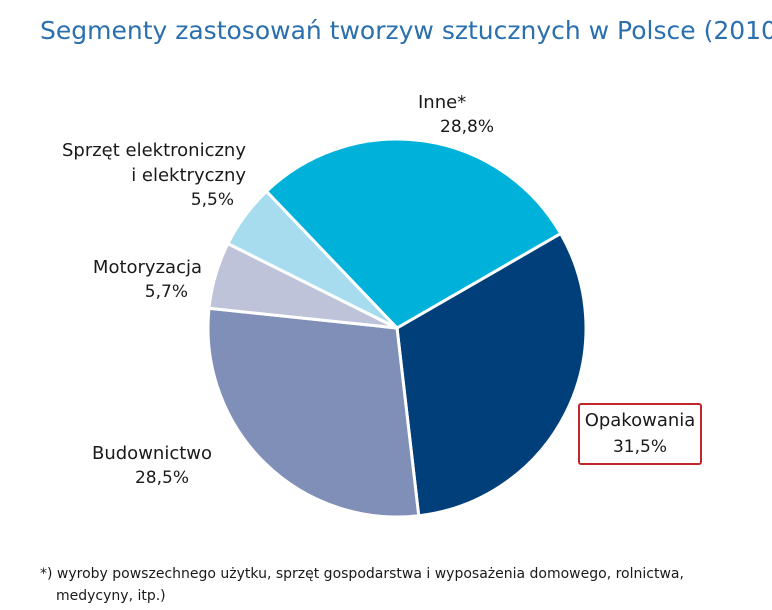 The height and width of the screenshot is (610, 772). I want to click on slice-name-inne: Inne*, so click(442, 102).